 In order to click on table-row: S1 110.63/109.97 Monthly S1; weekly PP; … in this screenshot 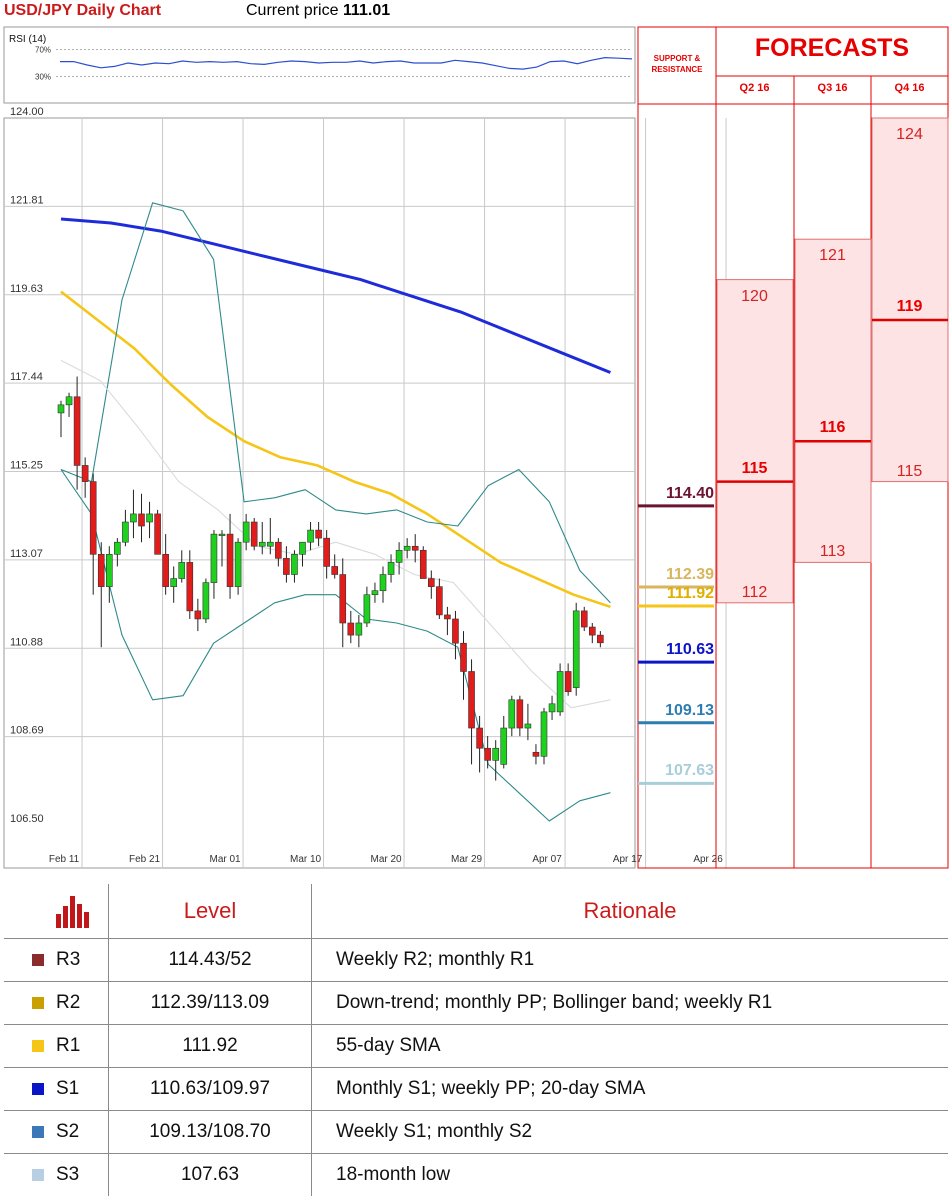, I will do `click(476, 1089)`.